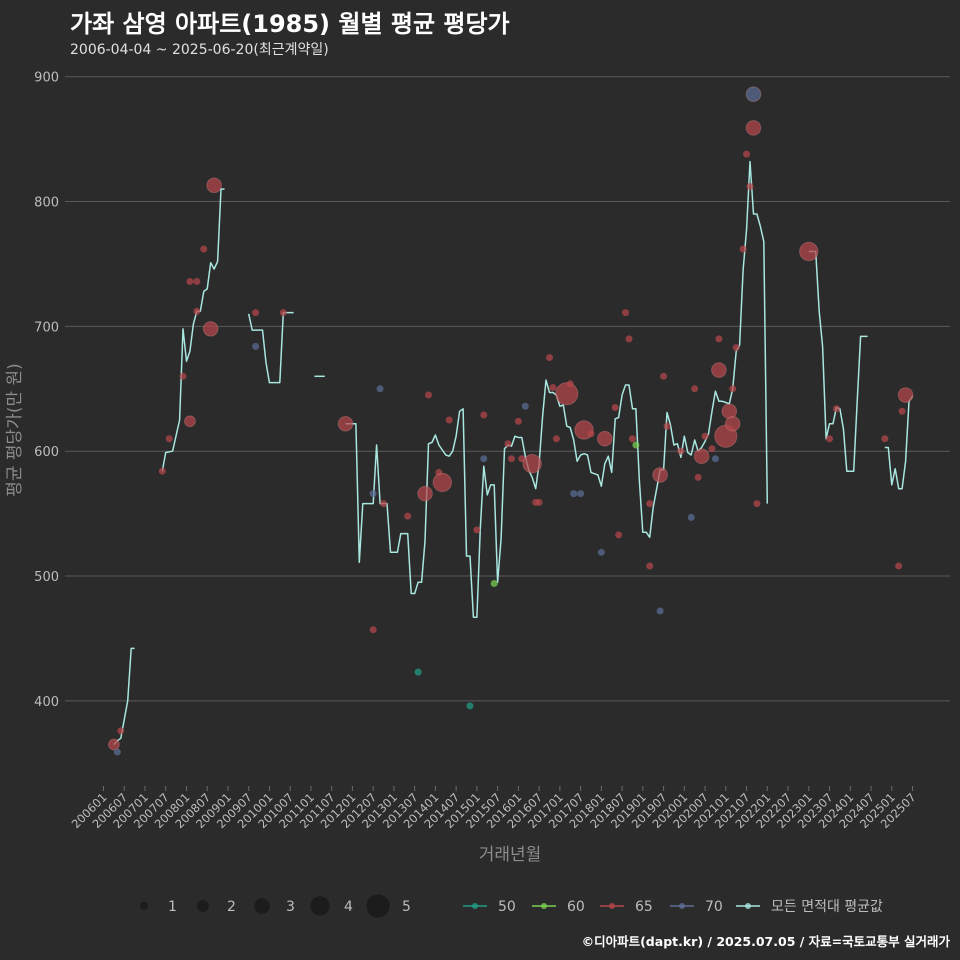 The image size is (960, 960). I want to click on size-legend-label: 1, so click(172, 907).